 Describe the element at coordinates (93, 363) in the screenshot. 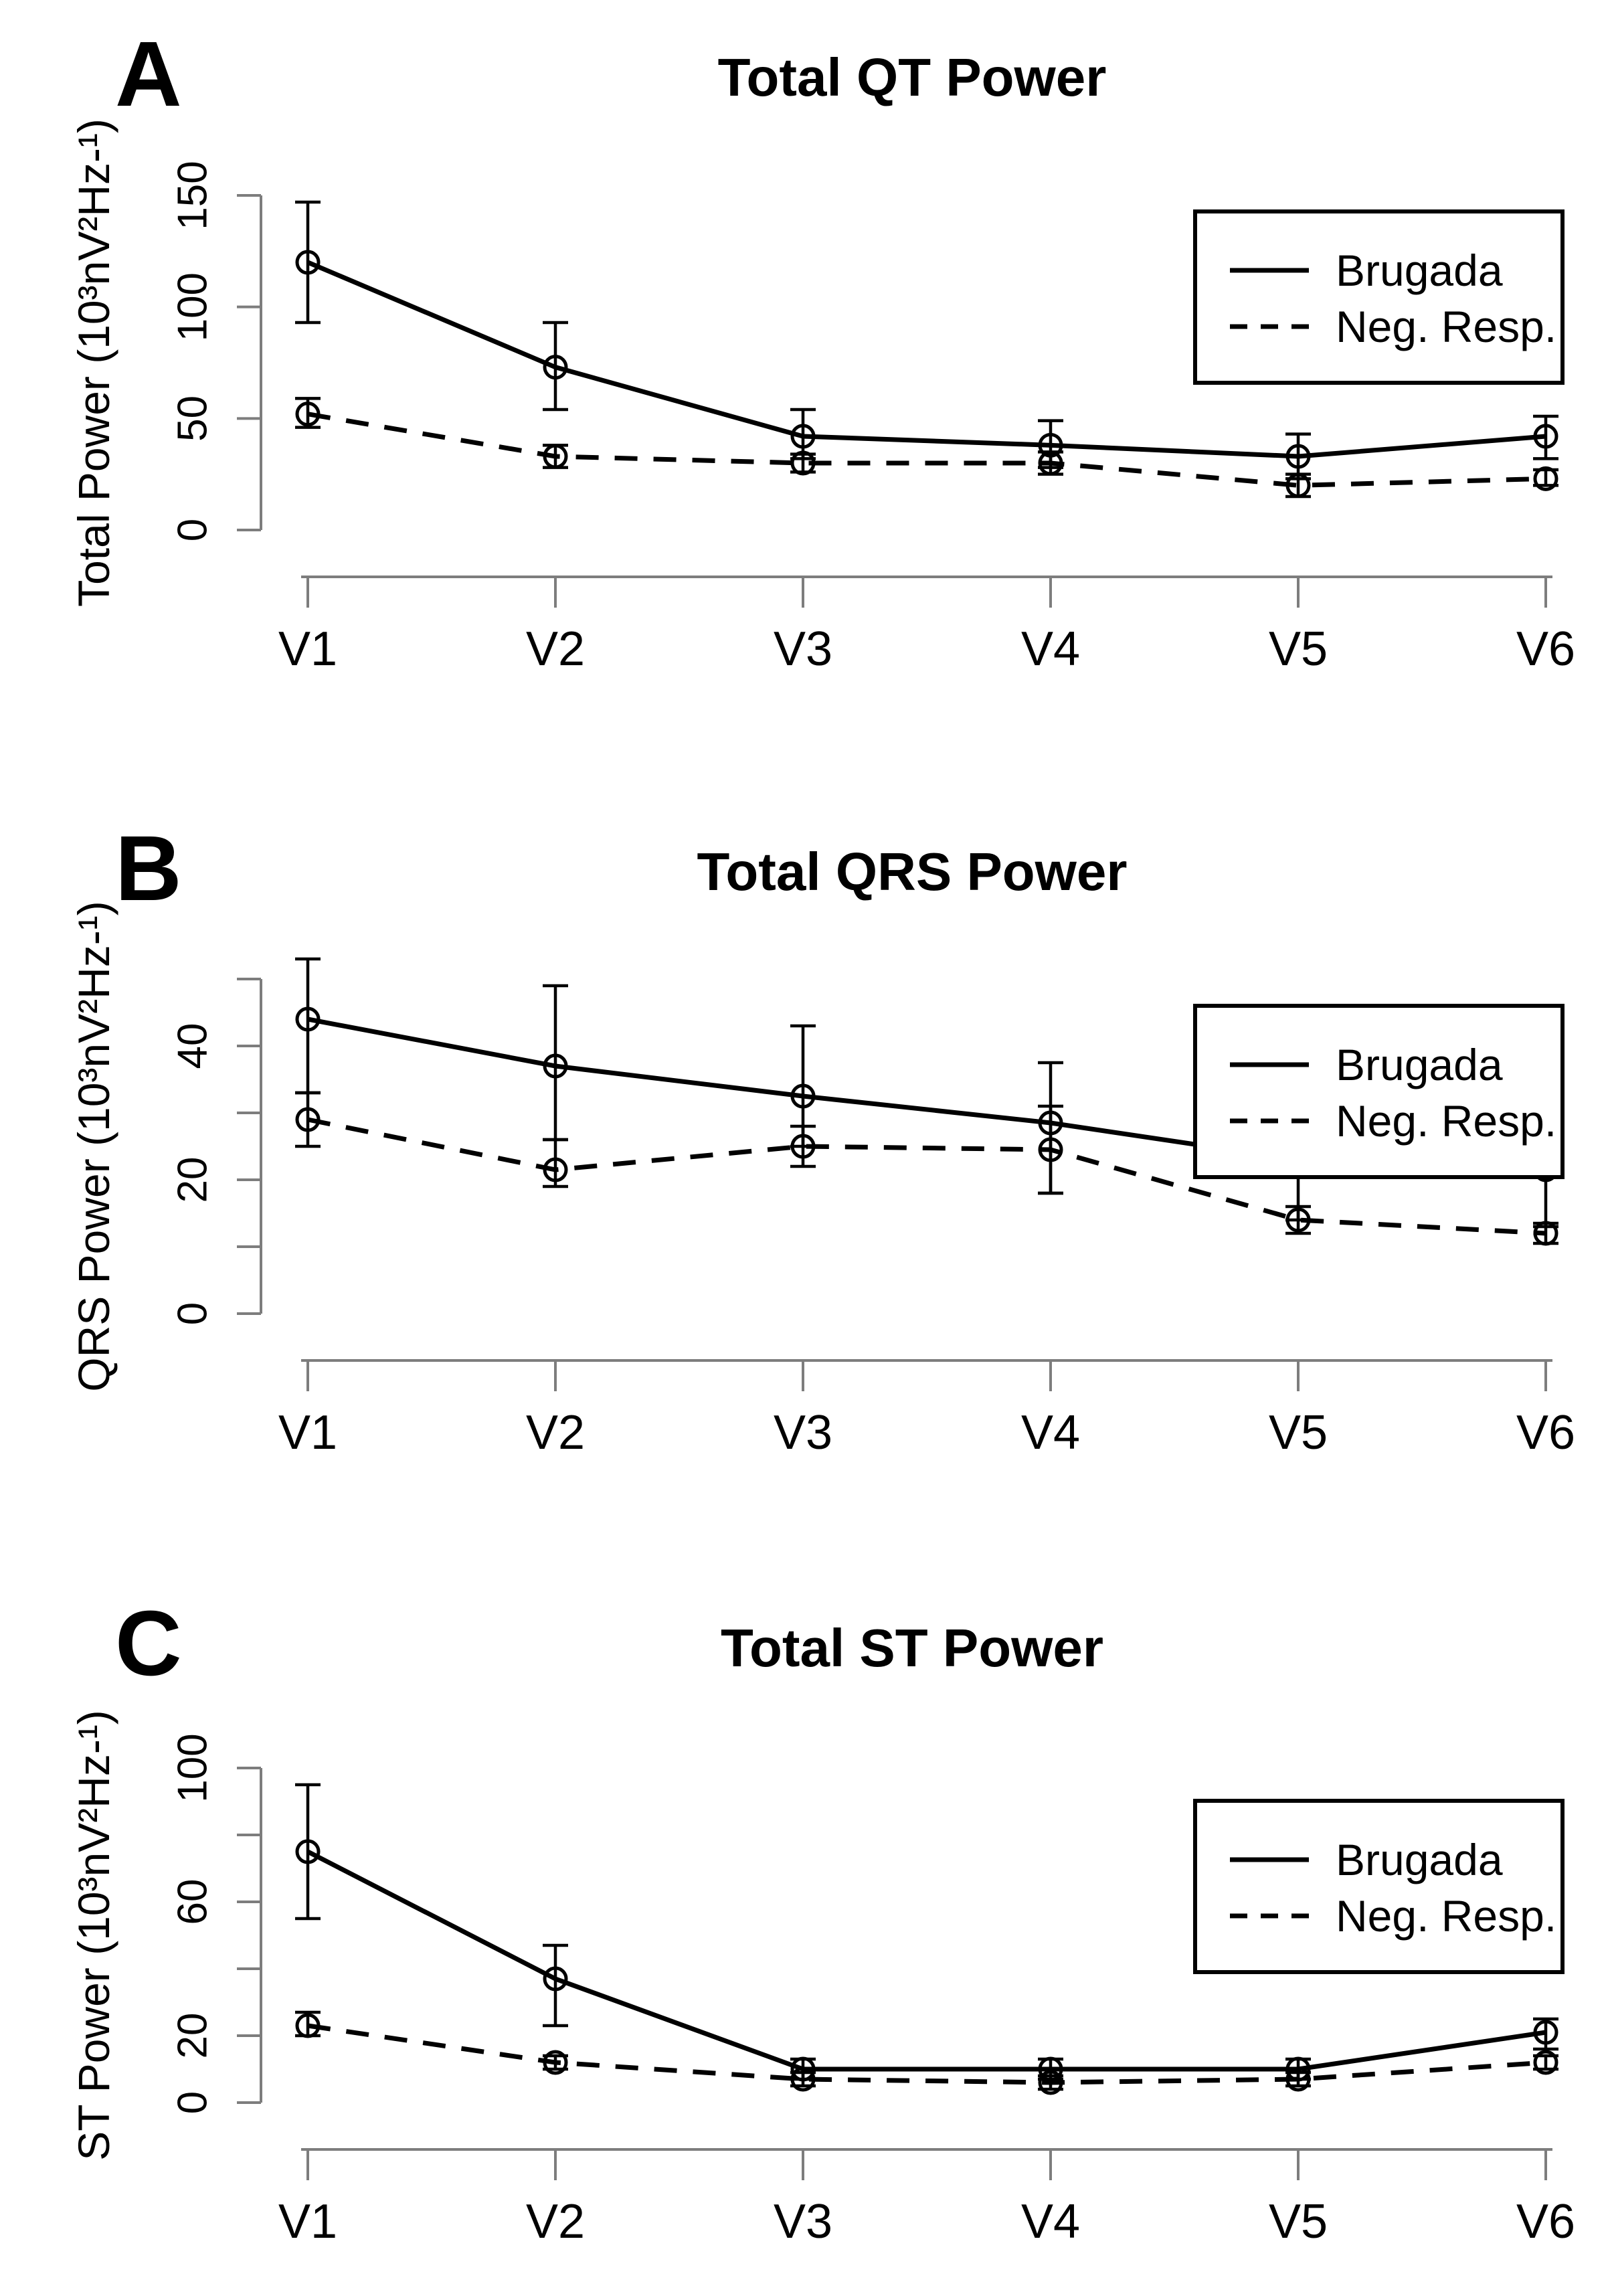

I see `y-axis-title: Total Power (10³nV²Hz-¹)` at that location.